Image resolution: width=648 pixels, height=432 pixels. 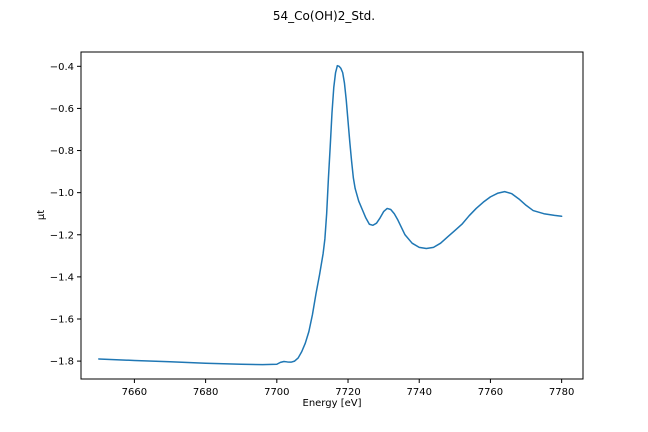 What do you see at coordinates (205, 392) in the screenshot?
I see `x-tick-label: 7680` at bounding box center [205, 392].